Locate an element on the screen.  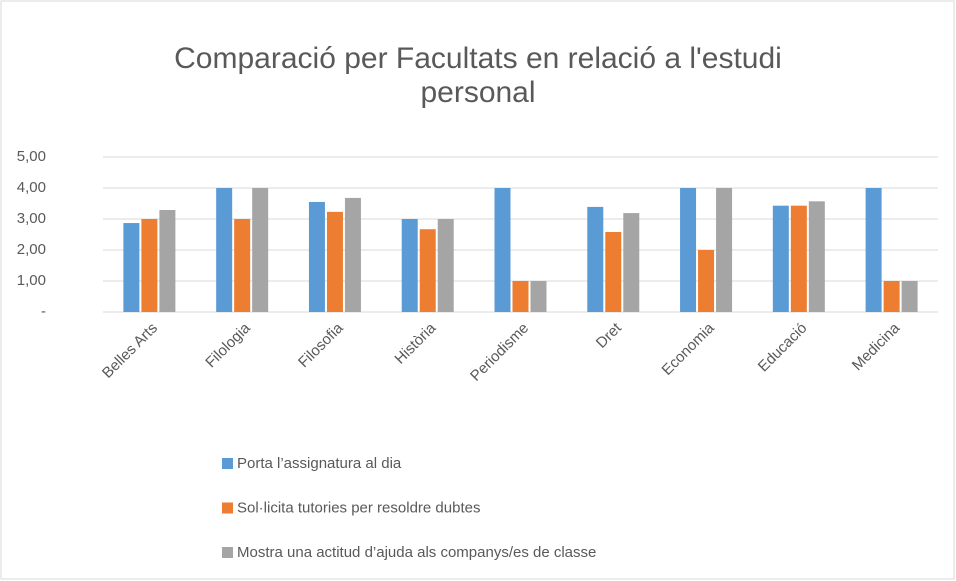
legend-label: Sol·licita tutories per resoldre dubtes is located at coordinates (358, 507).